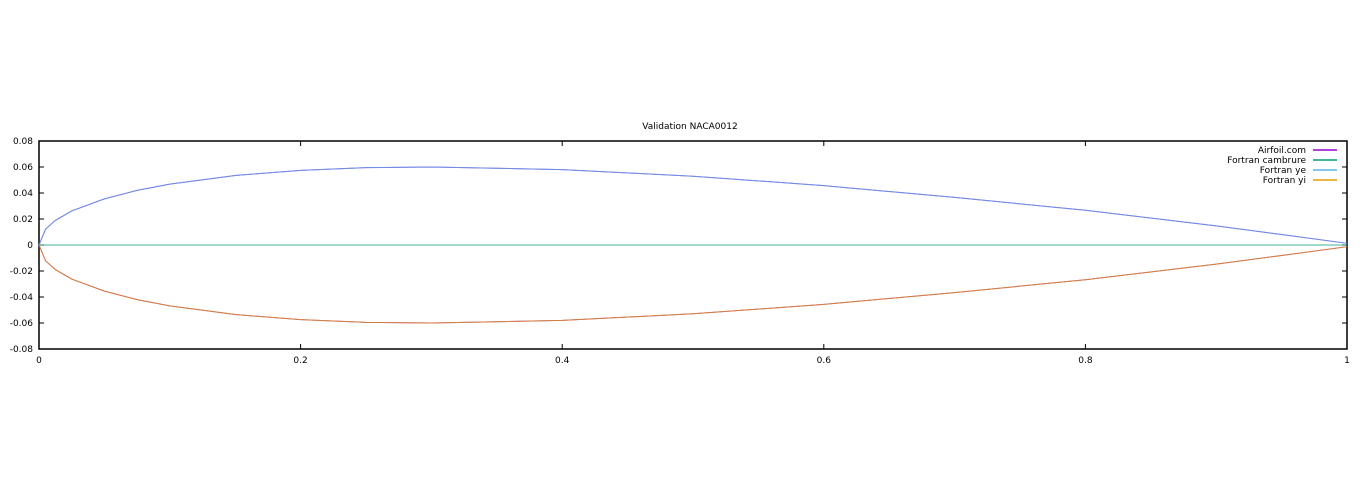 This screenshot has height=480, width=1362. What do you see at coordinates (22, 350) in the screenshot?
I see `y-tick-label: -0.08` at bounding box center [22, 350].